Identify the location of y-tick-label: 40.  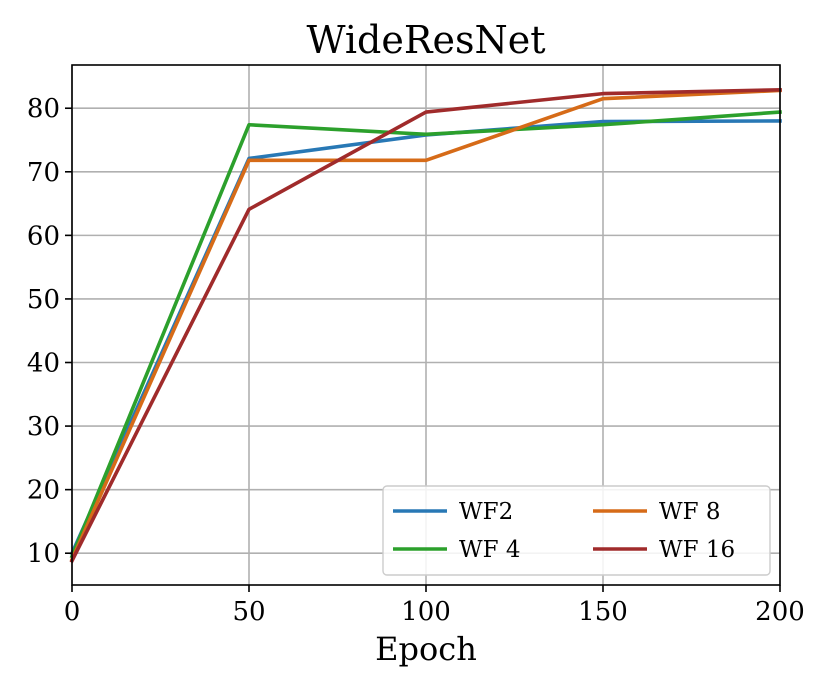
(43, 364).